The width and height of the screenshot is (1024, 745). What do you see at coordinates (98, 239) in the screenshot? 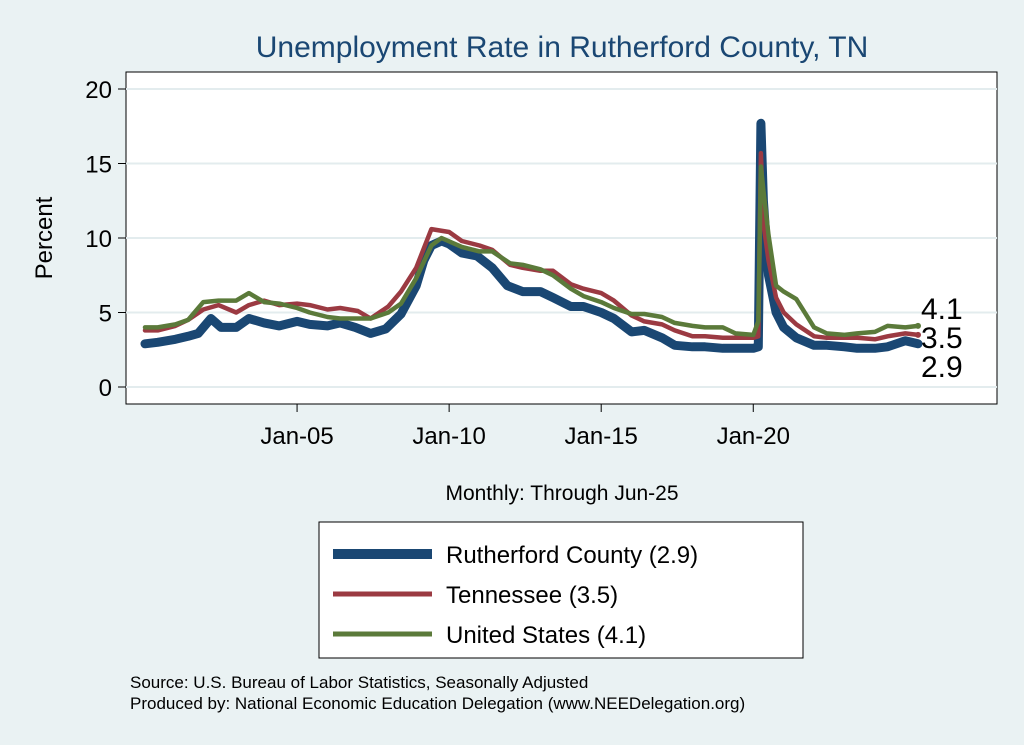
I see `y-tick-label: 10` at bounding box center [98, 239].